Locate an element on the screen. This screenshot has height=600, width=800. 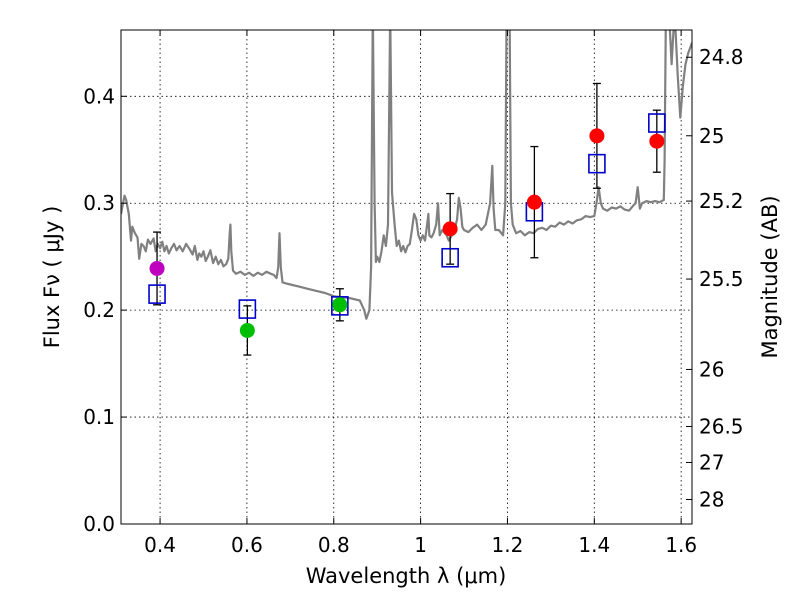
magnitude-tick-label: 26 is located at coordinates (711, 369).